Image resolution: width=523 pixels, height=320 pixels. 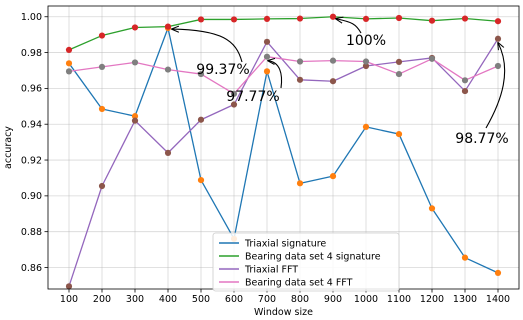 What do you see at coordinates (285, 243) in the screenshot?
I see `legend-label-1: Triaxial signature` at bounding box center [285, 243].